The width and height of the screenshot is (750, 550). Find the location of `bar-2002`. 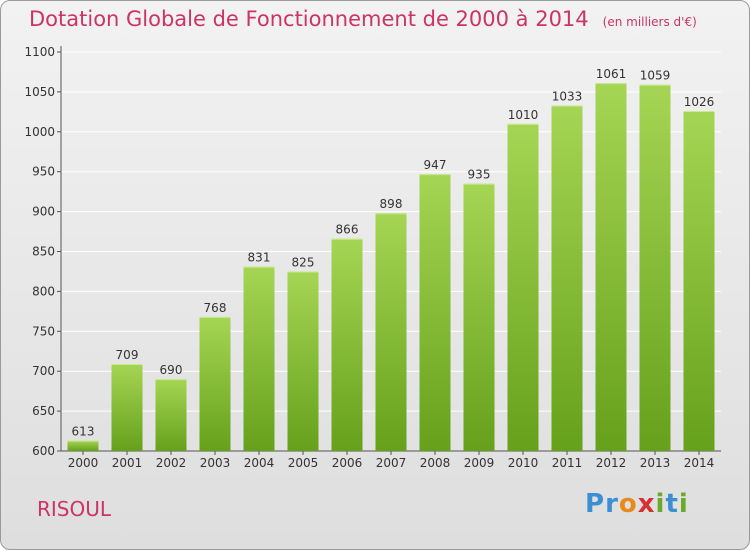

bar-2002 is located at coordinates (171, 415).